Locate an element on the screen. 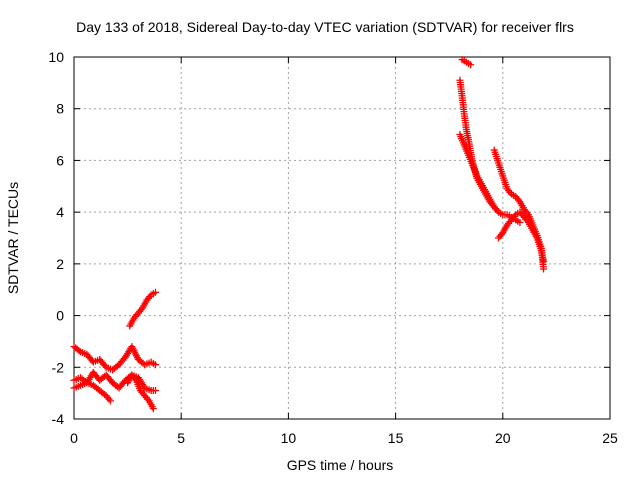 The height and width of the screenshot is (480, 640). x-tick-label: 25 is located at coordinates (610, 438).